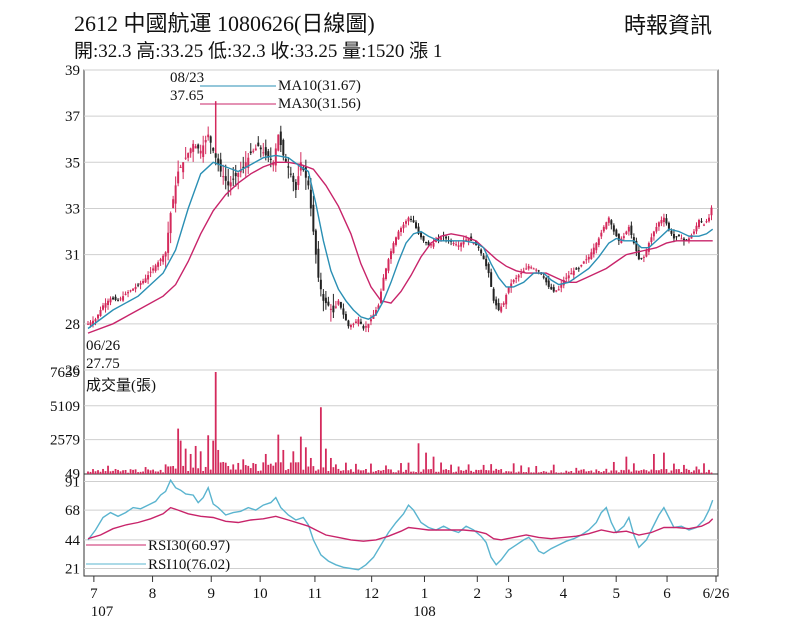 This screenshot has width=800, height=640. What do you see at coordinates (65, 373) in the screenshot?
I see `volume-y-tick: 7639` at bounding box center [65, 373].